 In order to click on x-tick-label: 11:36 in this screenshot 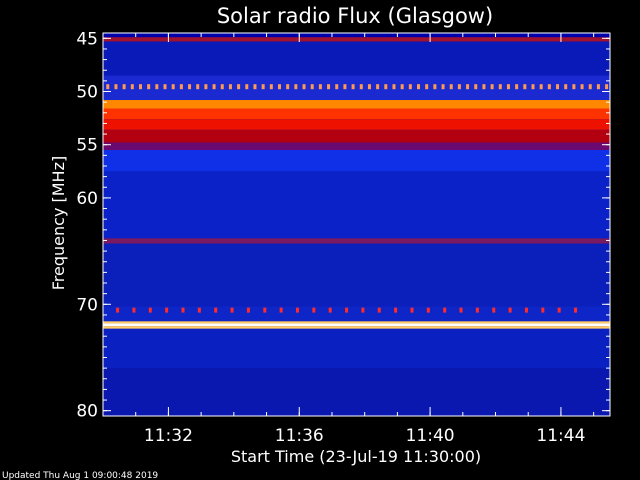, I will do `click(299, 436)`.